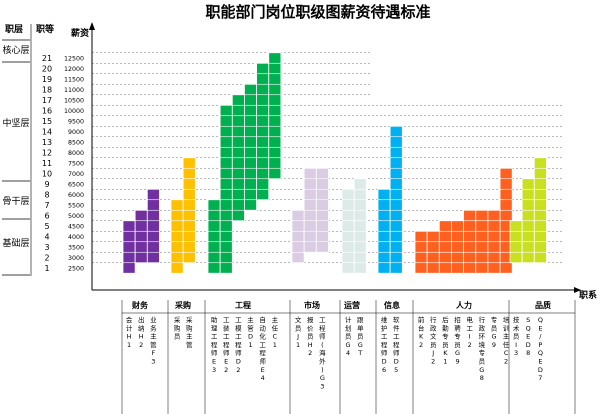  Describe the element at coordinates (46, 205) in the screenshot. I see `grade-tick-label: 7` at that location.